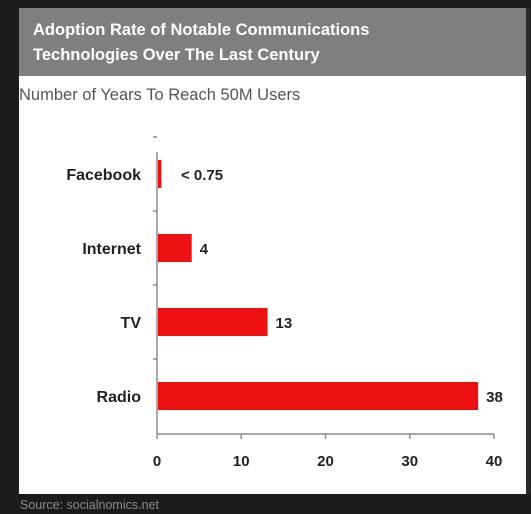 This screenshot has height=514, width=531. I want to click on chart-subtitle: Number of Years To Reach 50M Users, so click(160, 95).